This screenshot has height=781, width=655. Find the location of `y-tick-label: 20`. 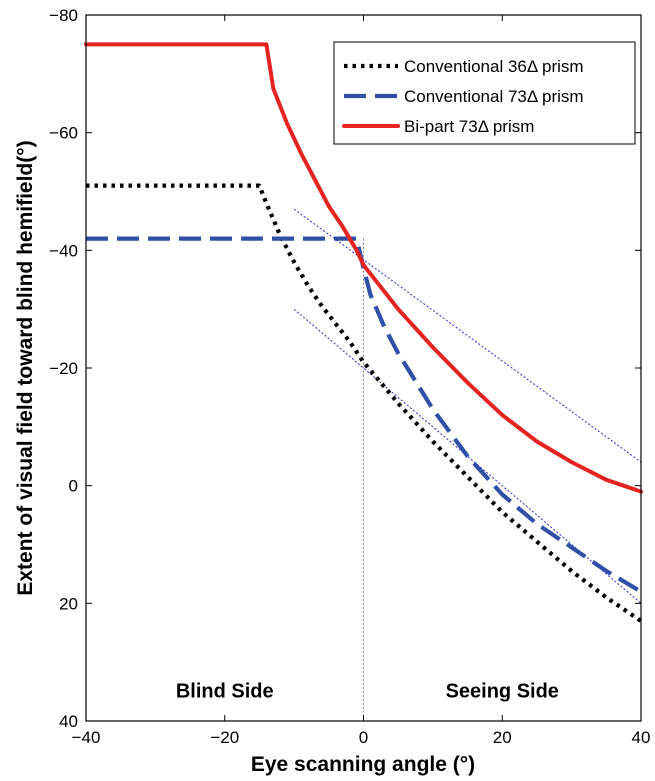

y-tick-label: 20 is located at coordinates (68, 603).